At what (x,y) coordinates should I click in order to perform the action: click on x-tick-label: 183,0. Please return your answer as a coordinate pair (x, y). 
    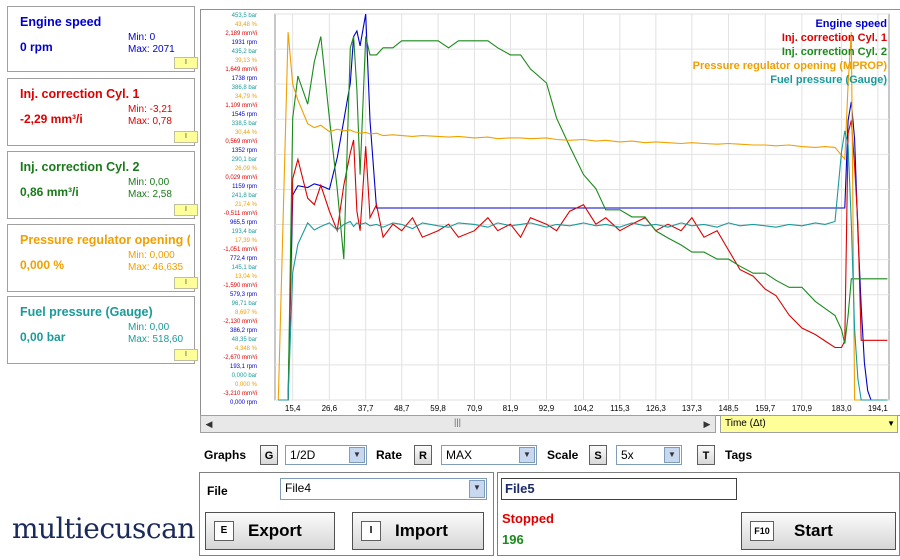
    Looking at the image, I should click on (842, 408).